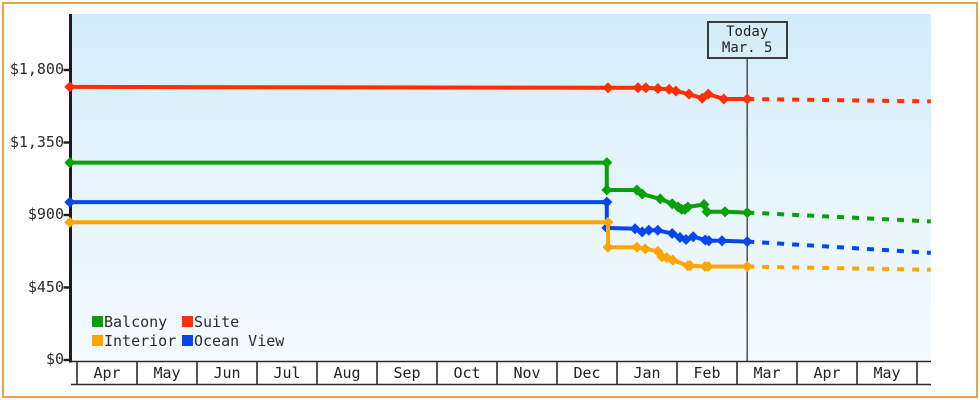 The width and height of the screenshot is (980, 400). I want to click on y-axis-tick-label: $900, so click(45, 214).